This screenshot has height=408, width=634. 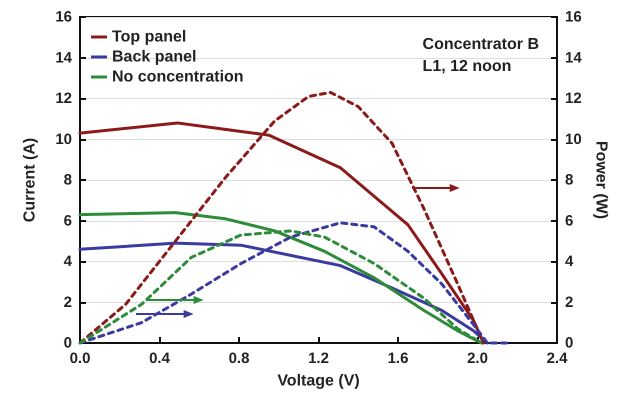 What do you see at coordinates (149, 37) in the screenshot?
I see `legend-label: Top panel` at bounding box center [149, 37].